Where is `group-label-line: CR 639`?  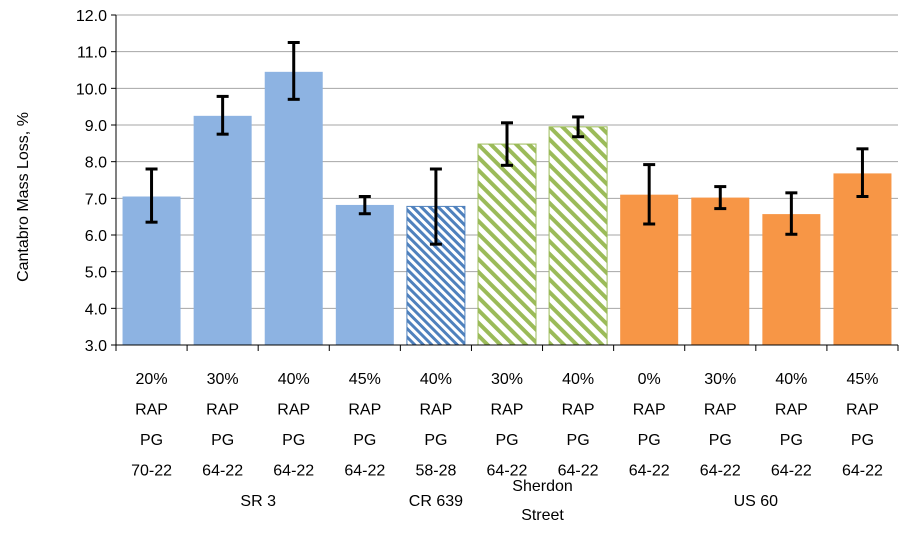 group-label-line: CR 639 is located at coordinates (436, 501).